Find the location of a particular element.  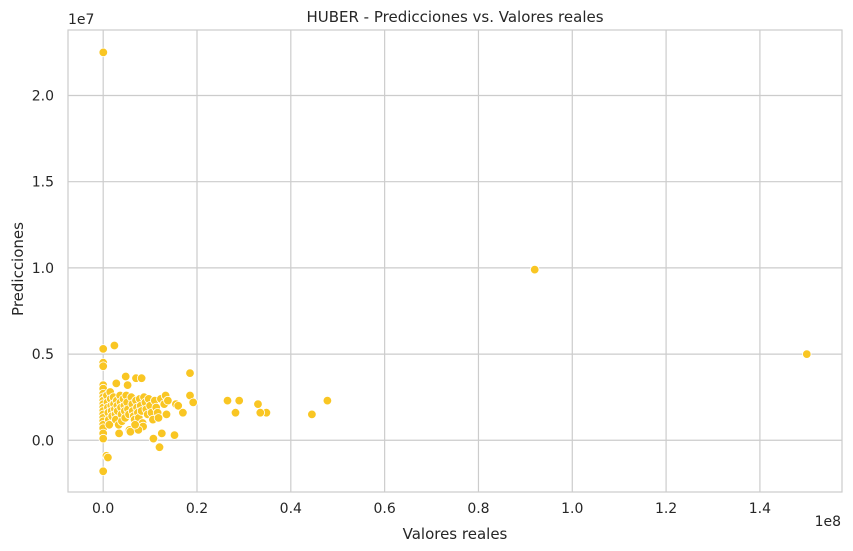

y-tick-label: 0.5 is located at coordinates (43, 355).